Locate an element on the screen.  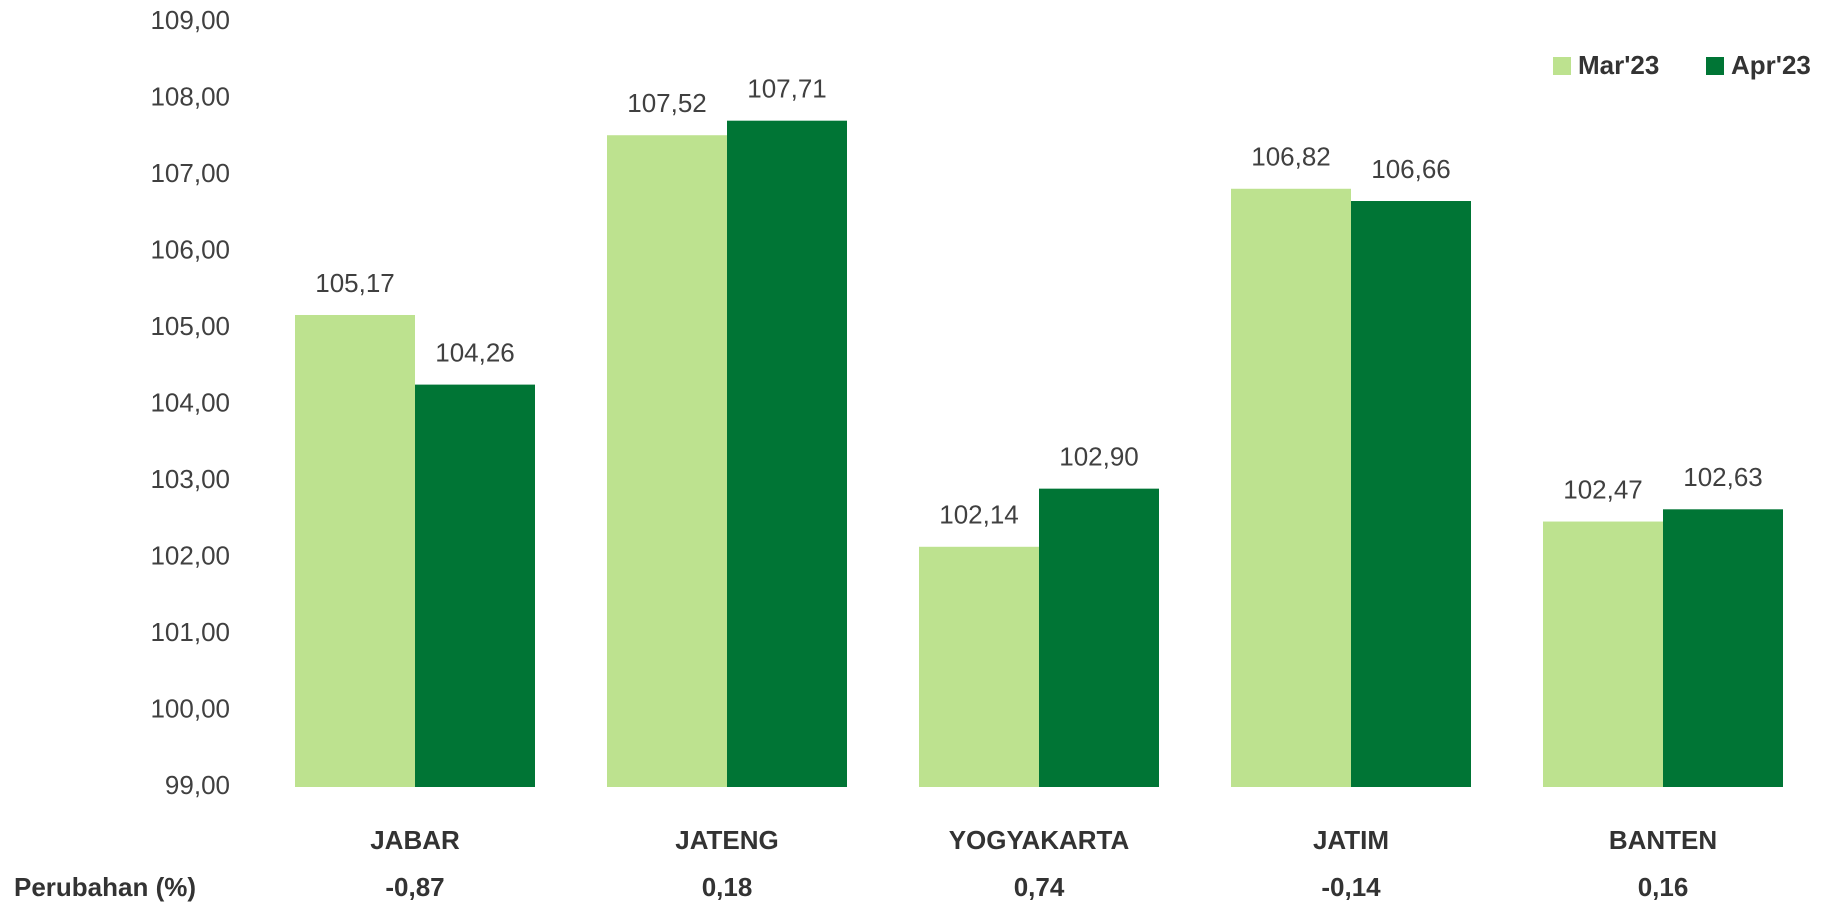
y-tick-label: 103,00 is located at coordinates (190, 479).